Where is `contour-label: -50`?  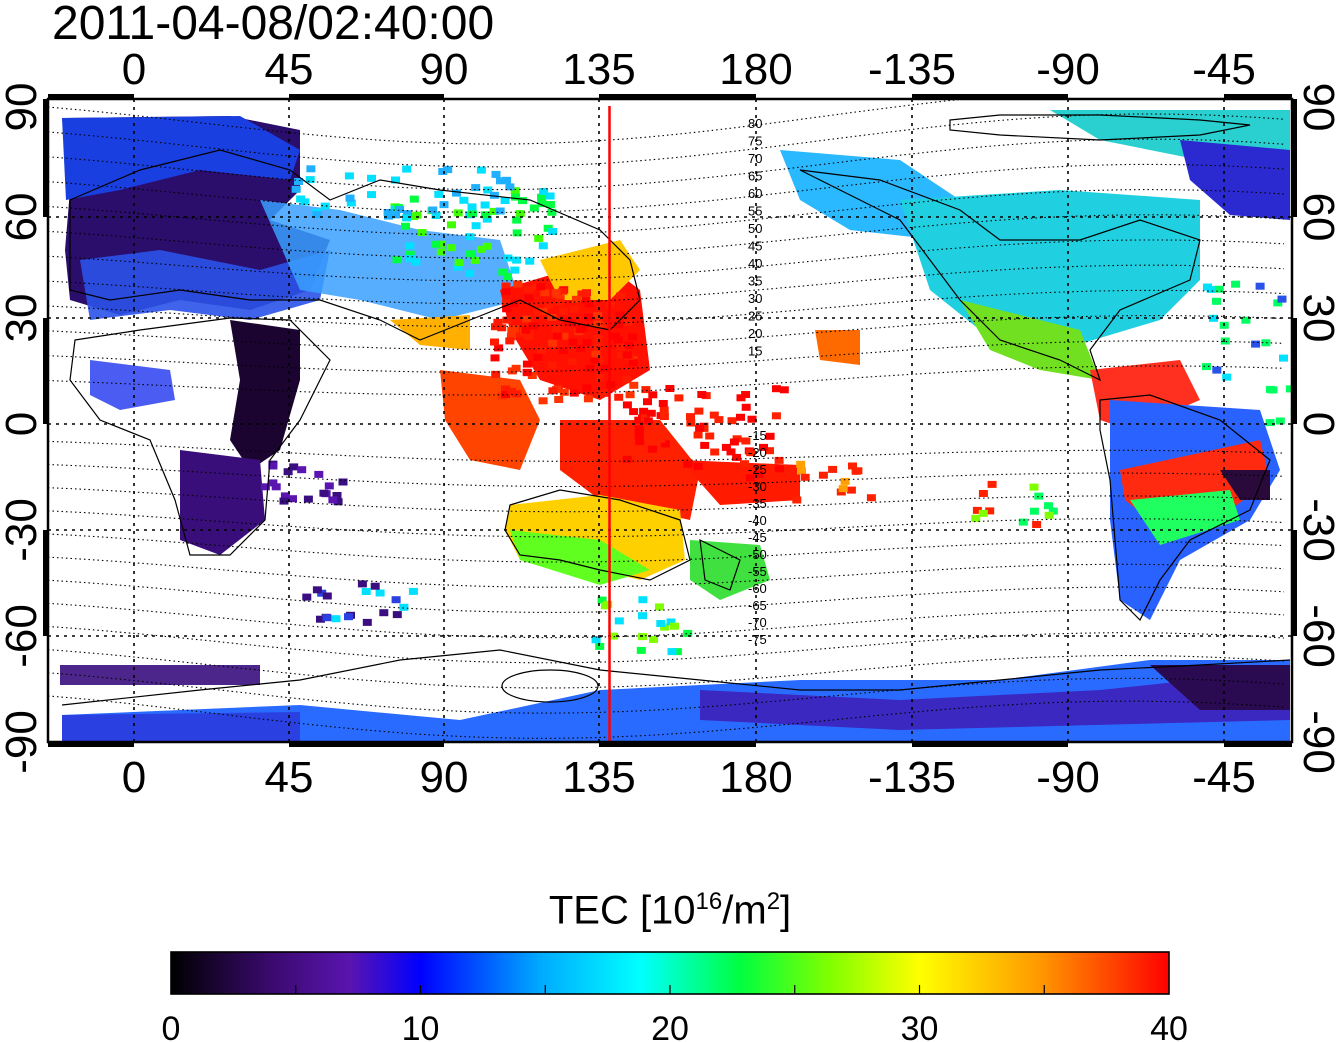 contour-label: -50 is located at coordinates (757, 554).